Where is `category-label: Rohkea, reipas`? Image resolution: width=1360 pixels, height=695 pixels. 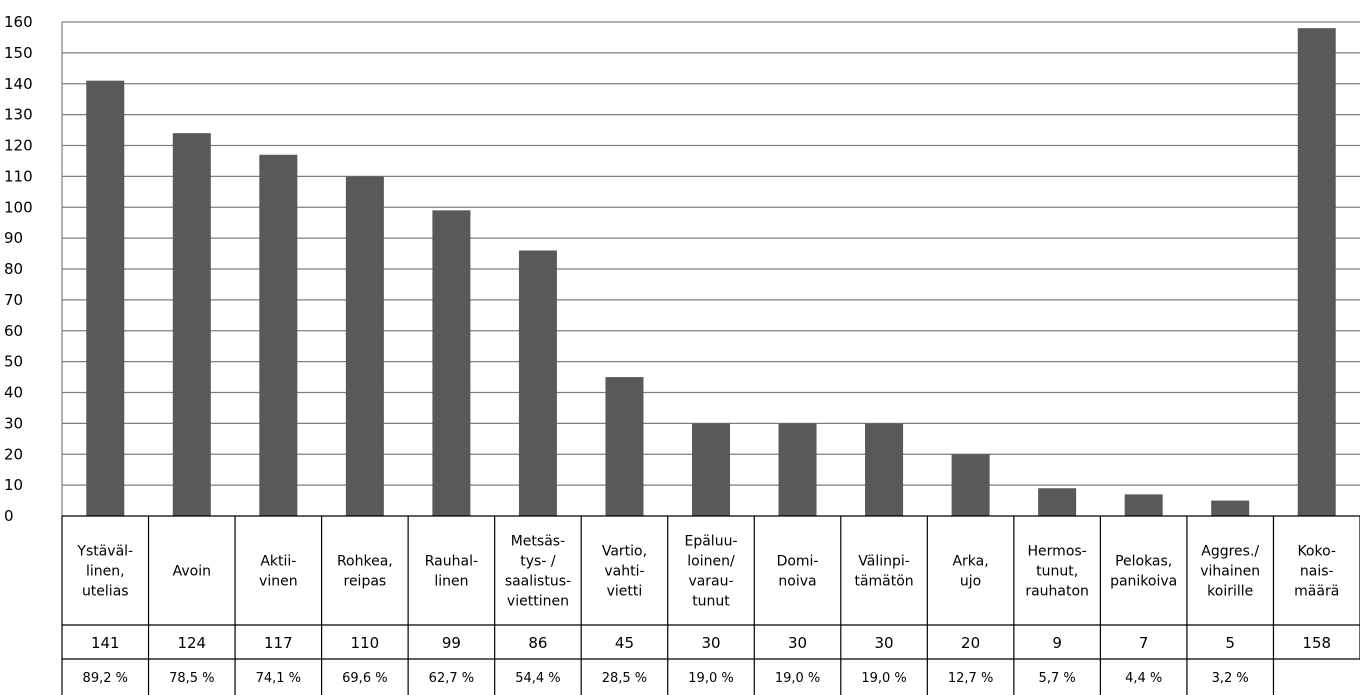 category-label: Rohkea, reipas is located at coordinates (365, 572).